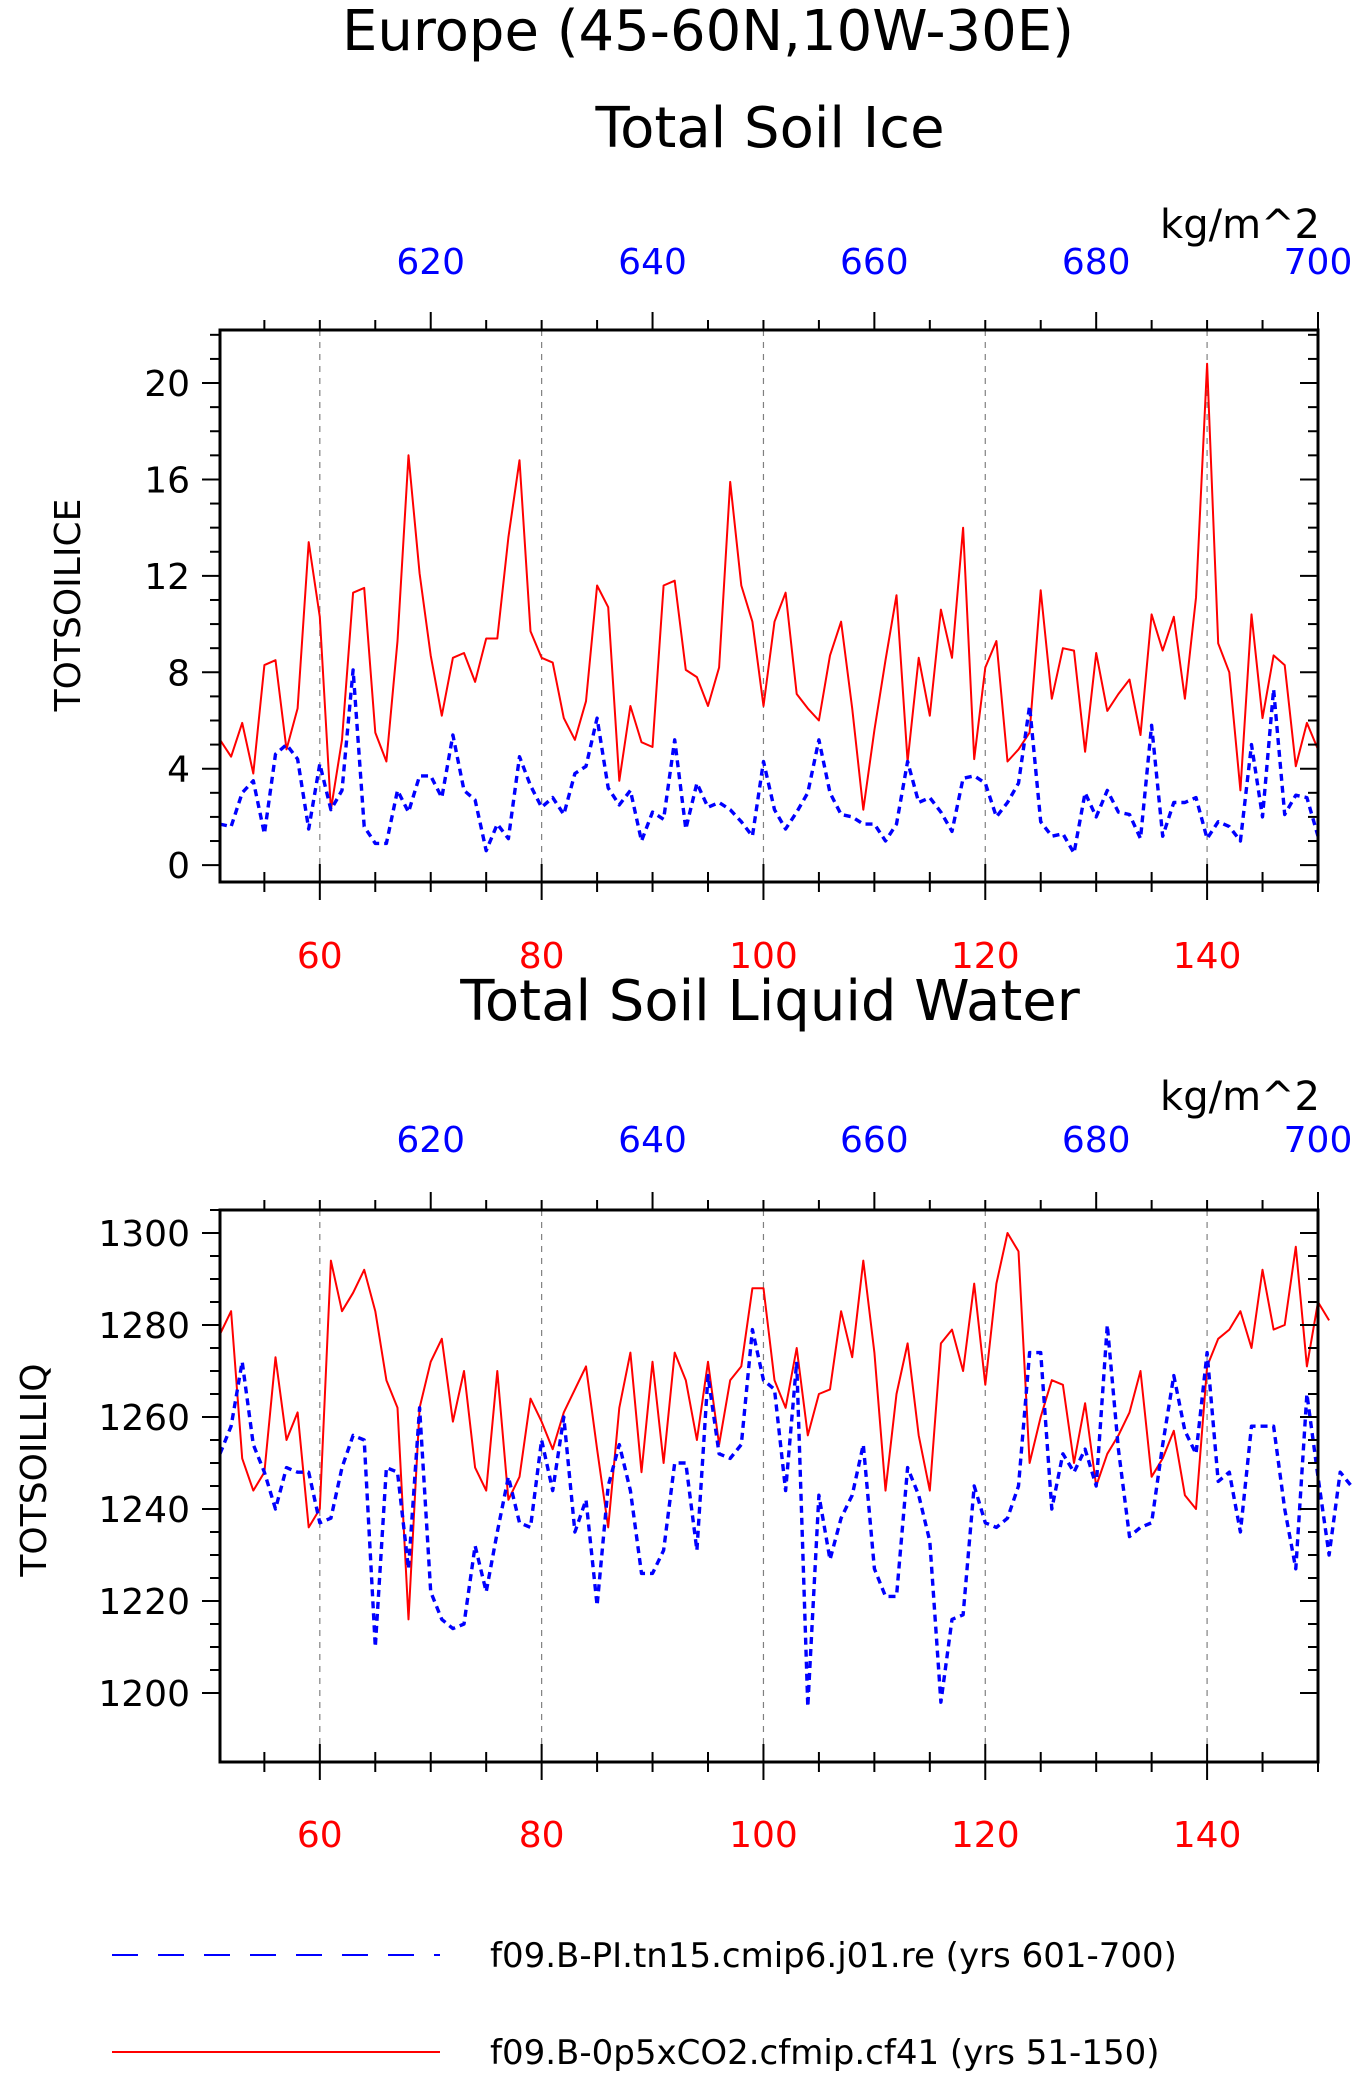  Describe the element at coordinates (144, 1326) in the screenshot. I see `y-tick-label-soil-liquid-4: 1280` at that location.